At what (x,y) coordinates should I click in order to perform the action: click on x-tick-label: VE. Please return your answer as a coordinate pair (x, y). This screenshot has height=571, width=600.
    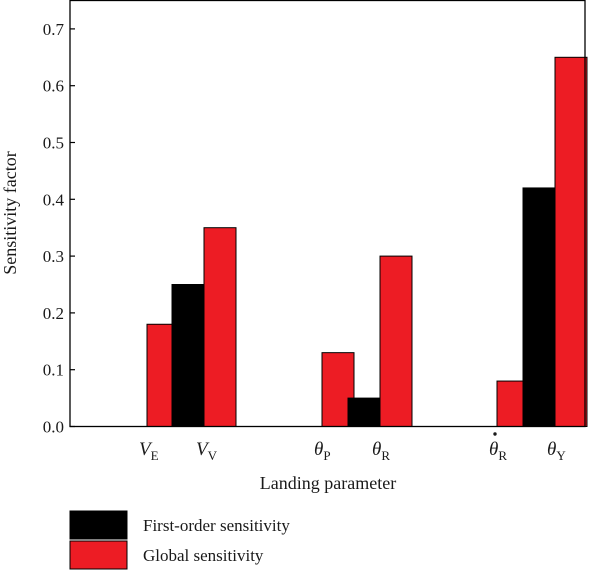
    Looking at the image, I should click on (149, 451).